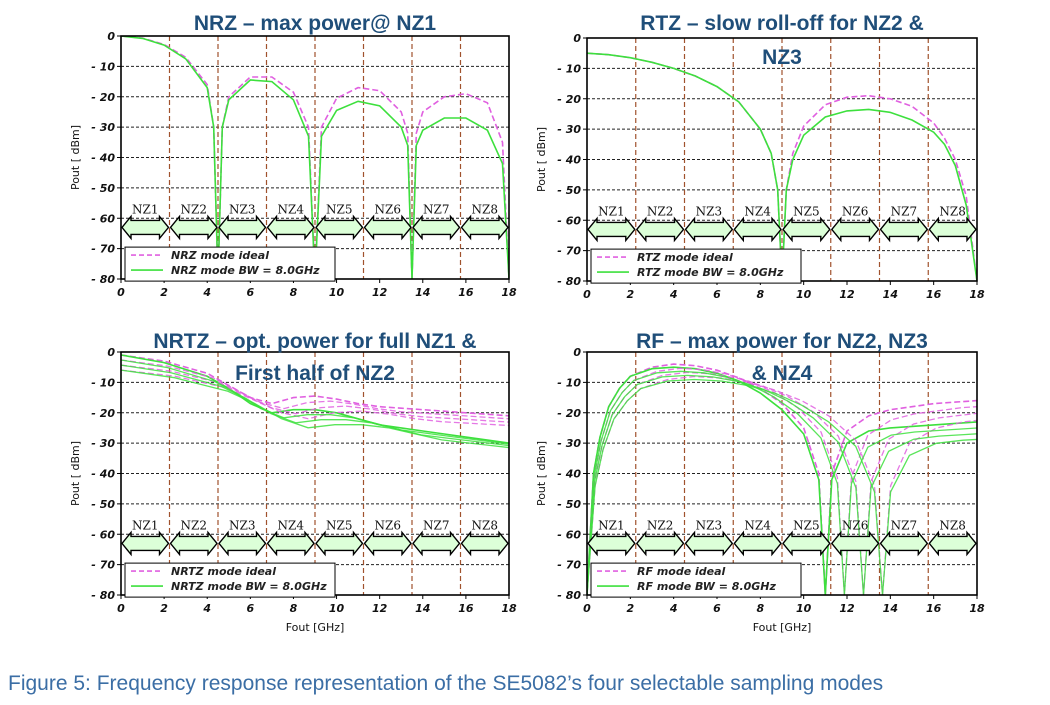  Describe the element at coordinates (569, 129) in the screenshot. I see `y-tick-label: - 30` at that location.